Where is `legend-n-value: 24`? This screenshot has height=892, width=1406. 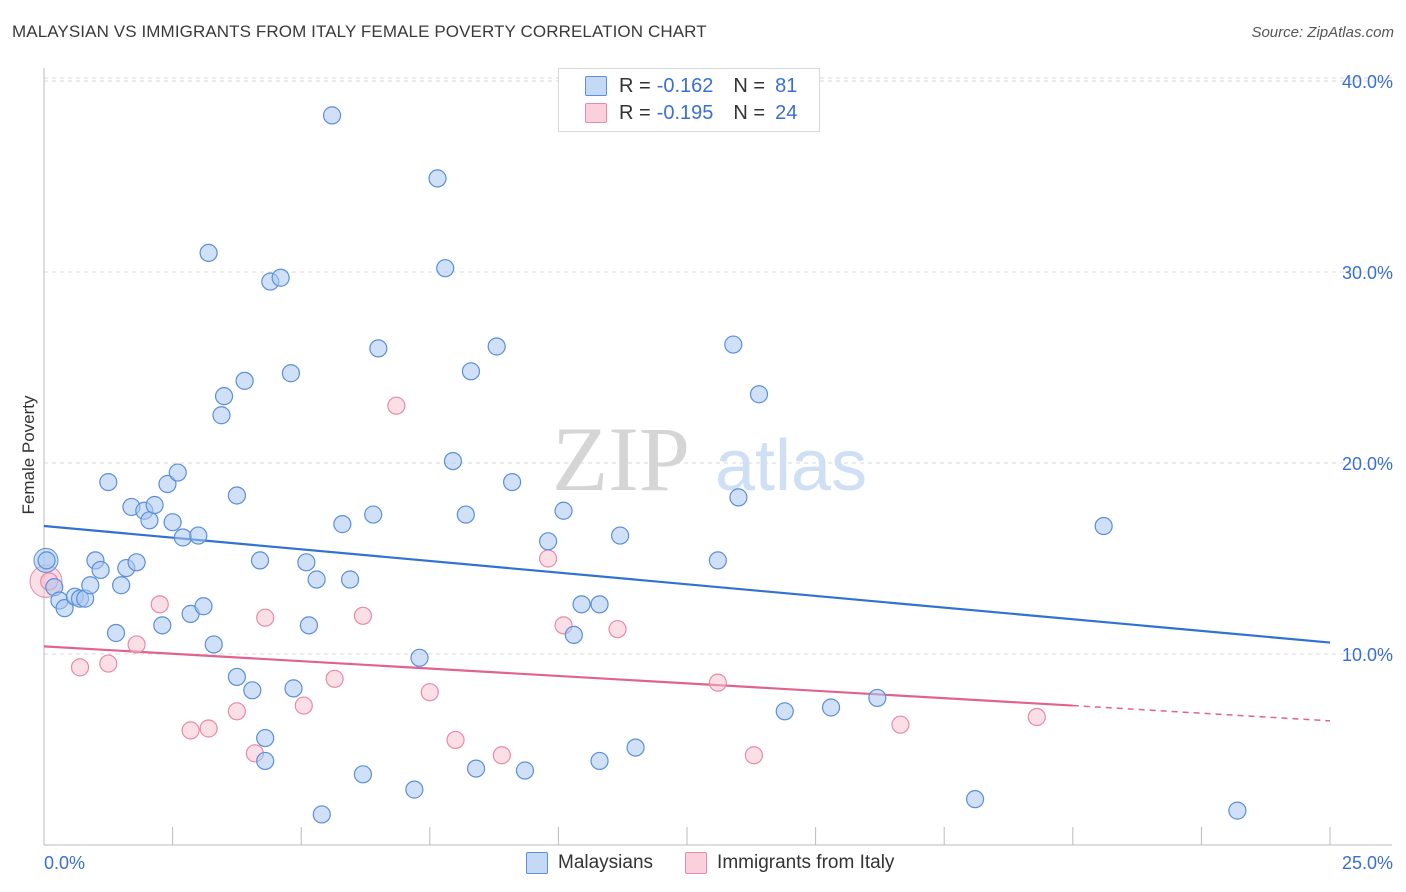 legend-n-value: 24 is located at coordinates (786, 112).